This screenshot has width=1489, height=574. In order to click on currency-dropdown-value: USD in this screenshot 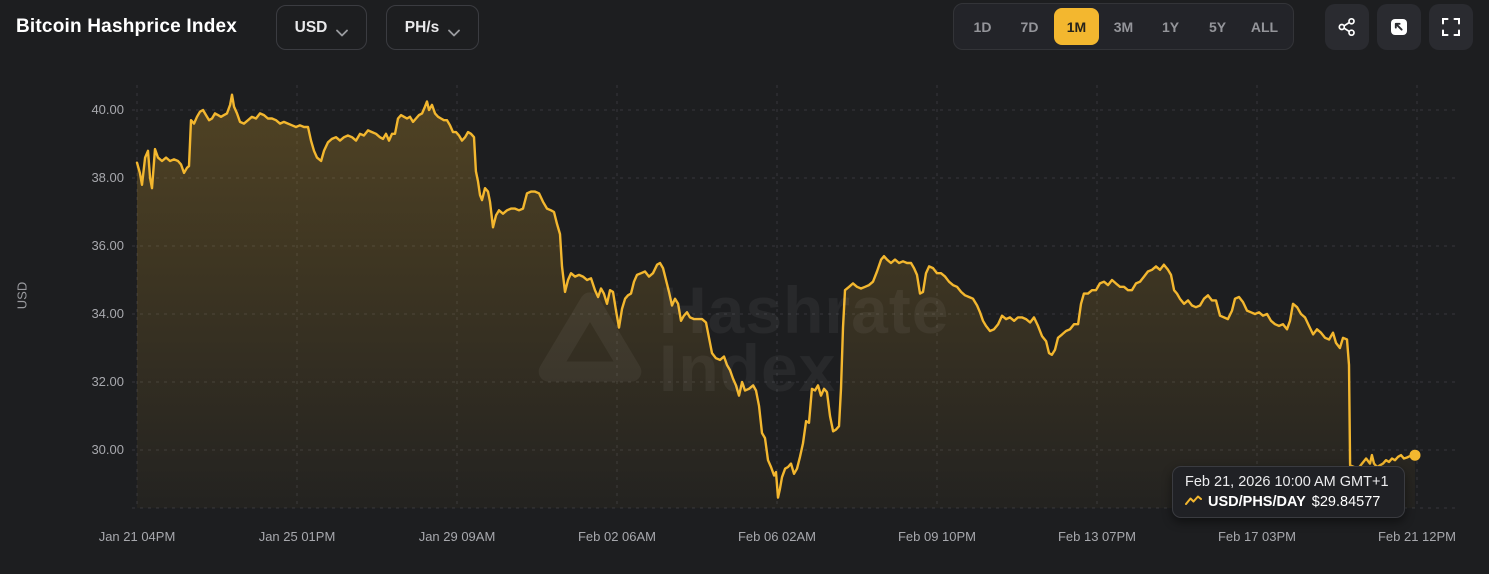, I will do `click(311, 27)`.